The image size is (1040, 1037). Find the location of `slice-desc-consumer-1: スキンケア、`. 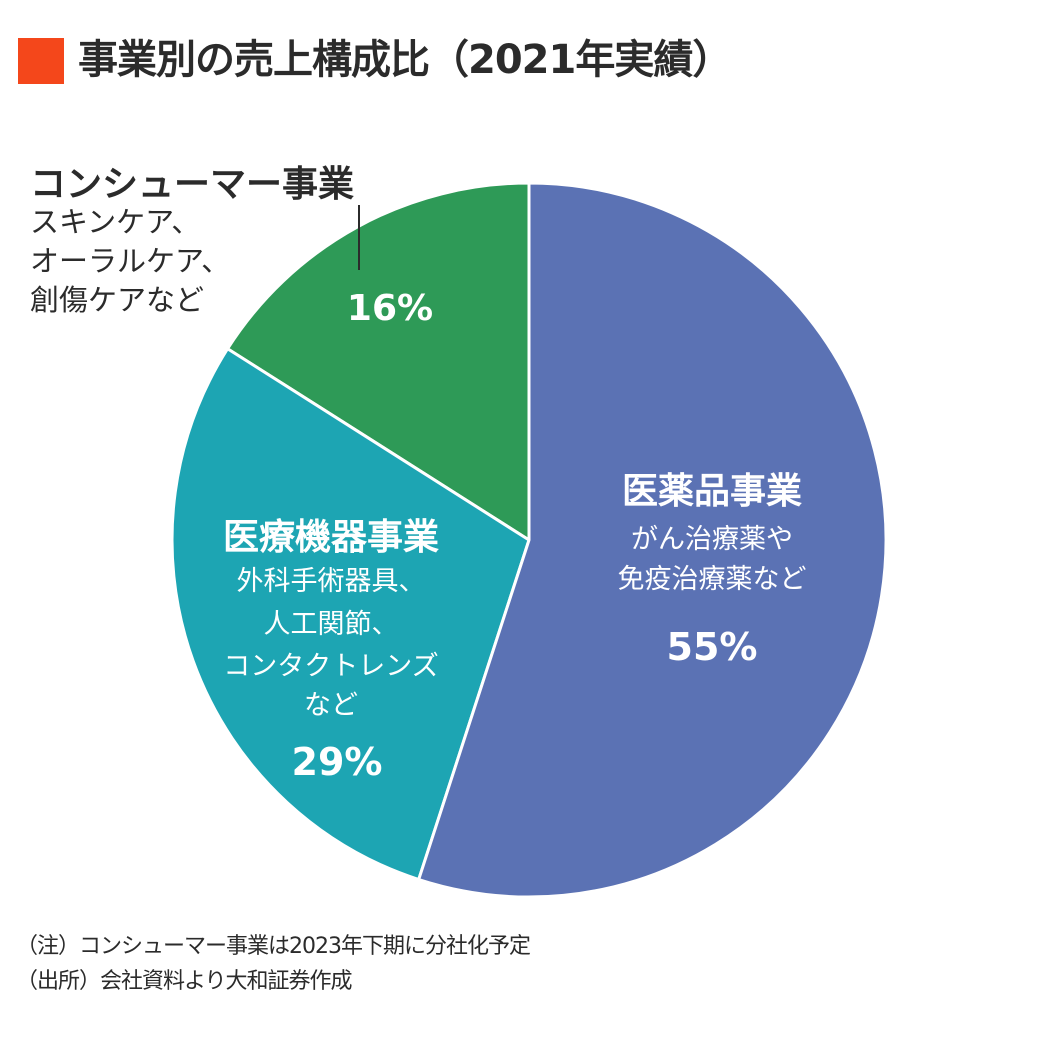

slice-desc-consumer-1: スキンケア、 is located at coordinates (115, 222).